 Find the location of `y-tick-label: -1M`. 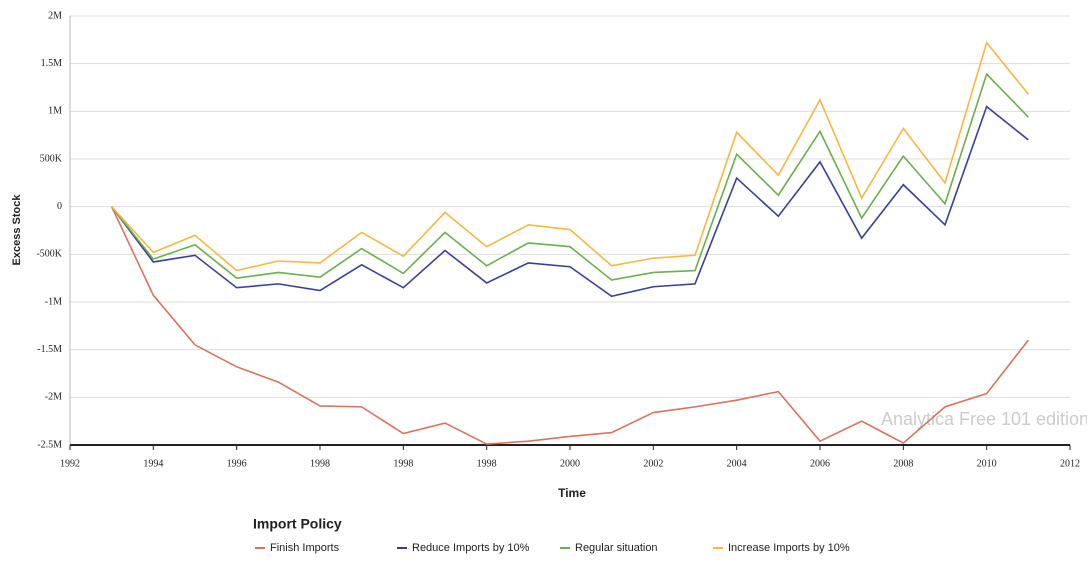

y-tick-label: -1M is located at coordinates (53, 301).